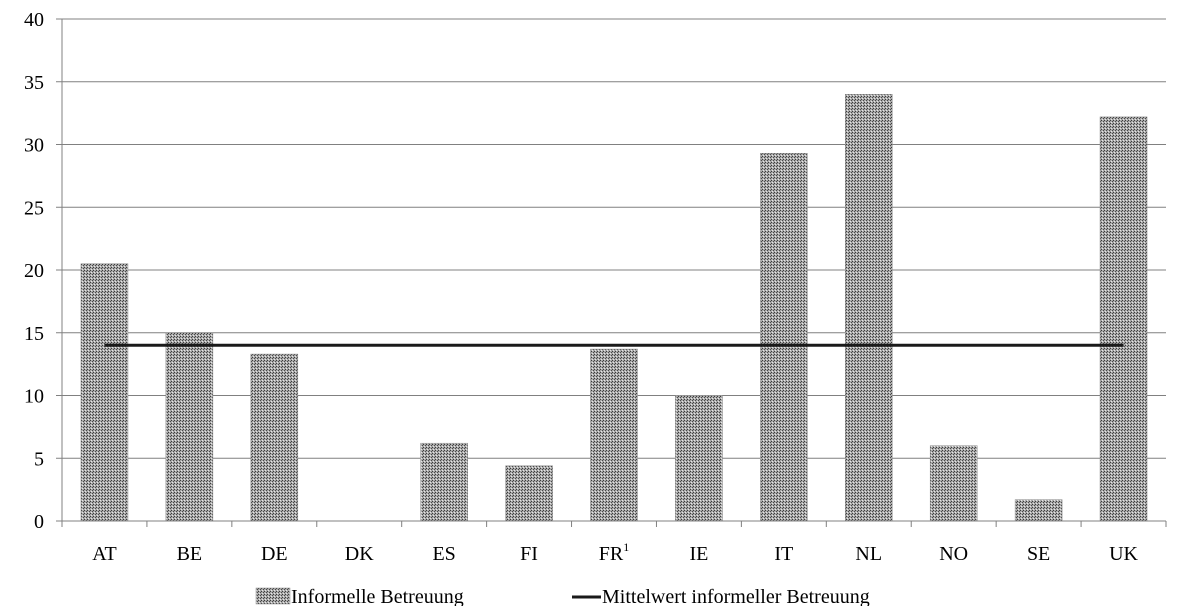  Describe the element at coordinates (444, 482) in the screenshot. I see `bar-es` at that location.